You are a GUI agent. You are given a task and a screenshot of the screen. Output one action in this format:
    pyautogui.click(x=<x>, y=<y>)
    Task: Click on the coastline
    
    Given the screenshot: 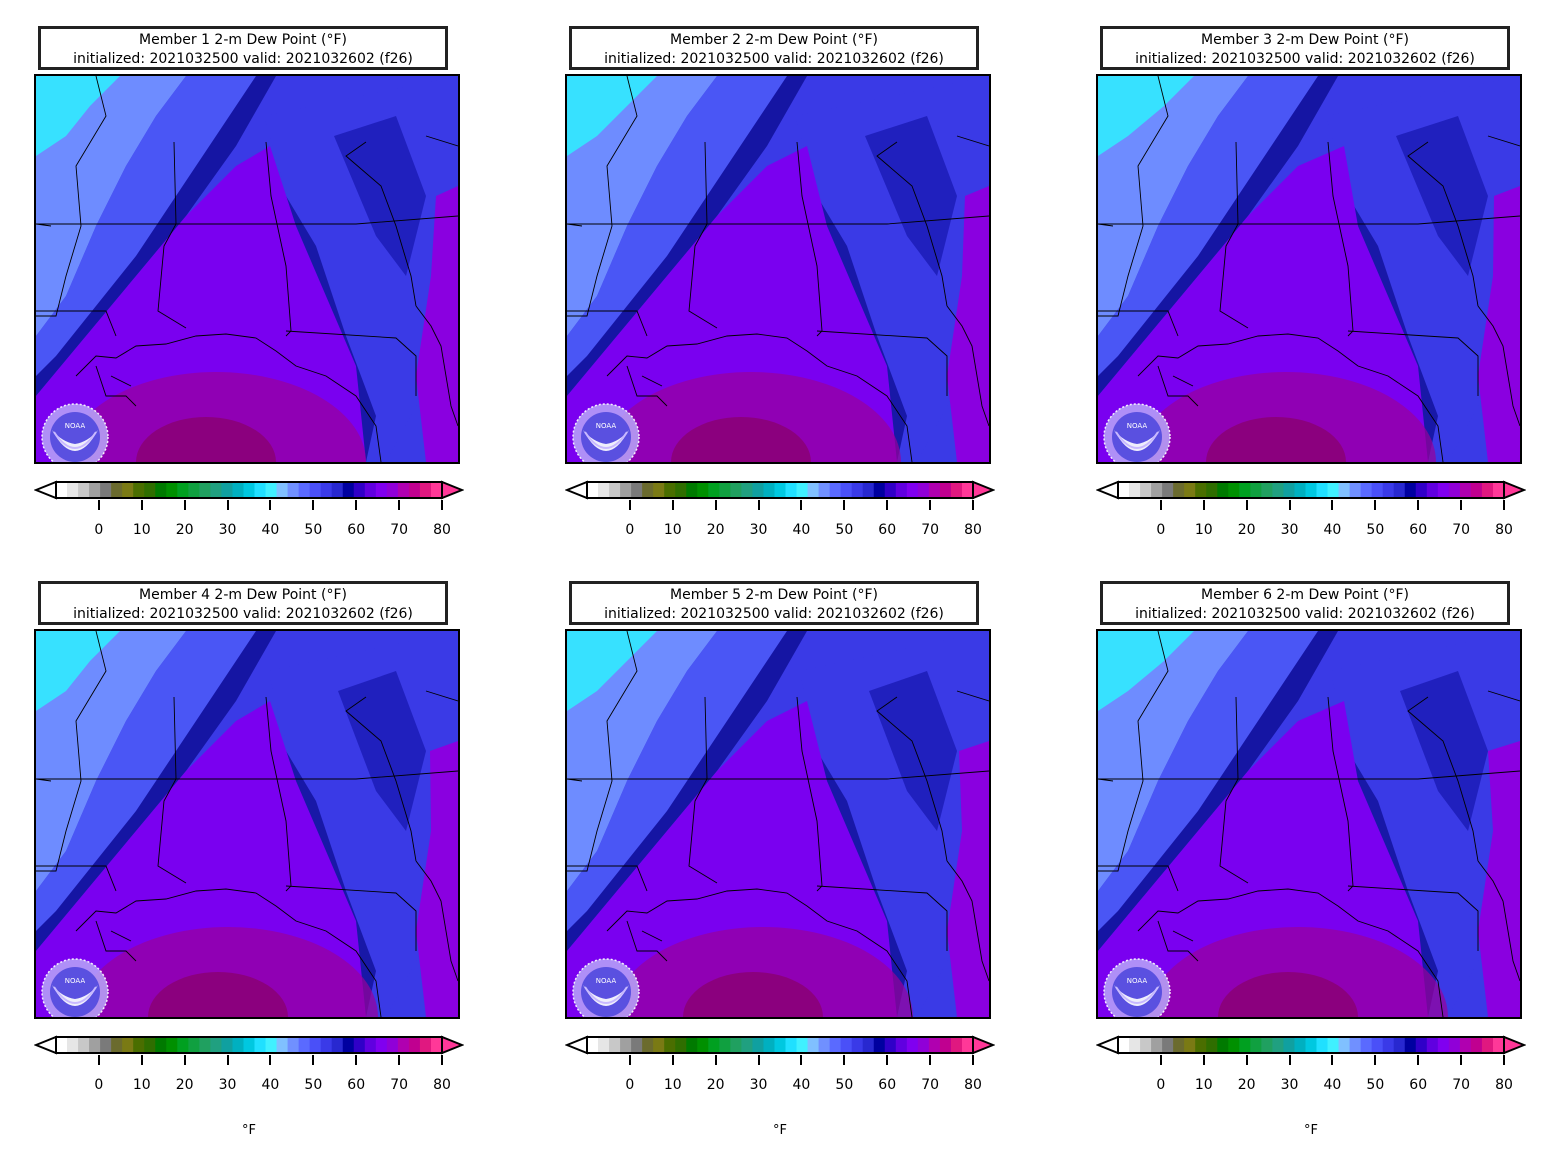 What is the action you would take?
    pyautogui.click(x=797, y=383)
    